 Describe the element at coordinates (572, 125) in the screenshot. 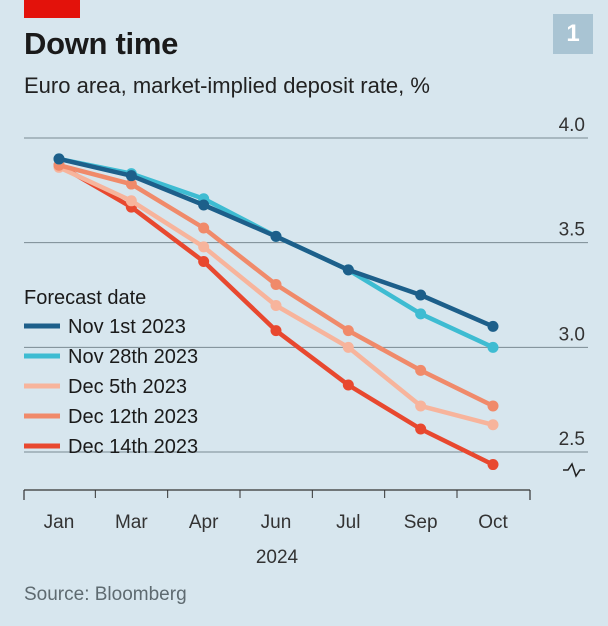

I see `y-tick-label: 4.0` at that location.